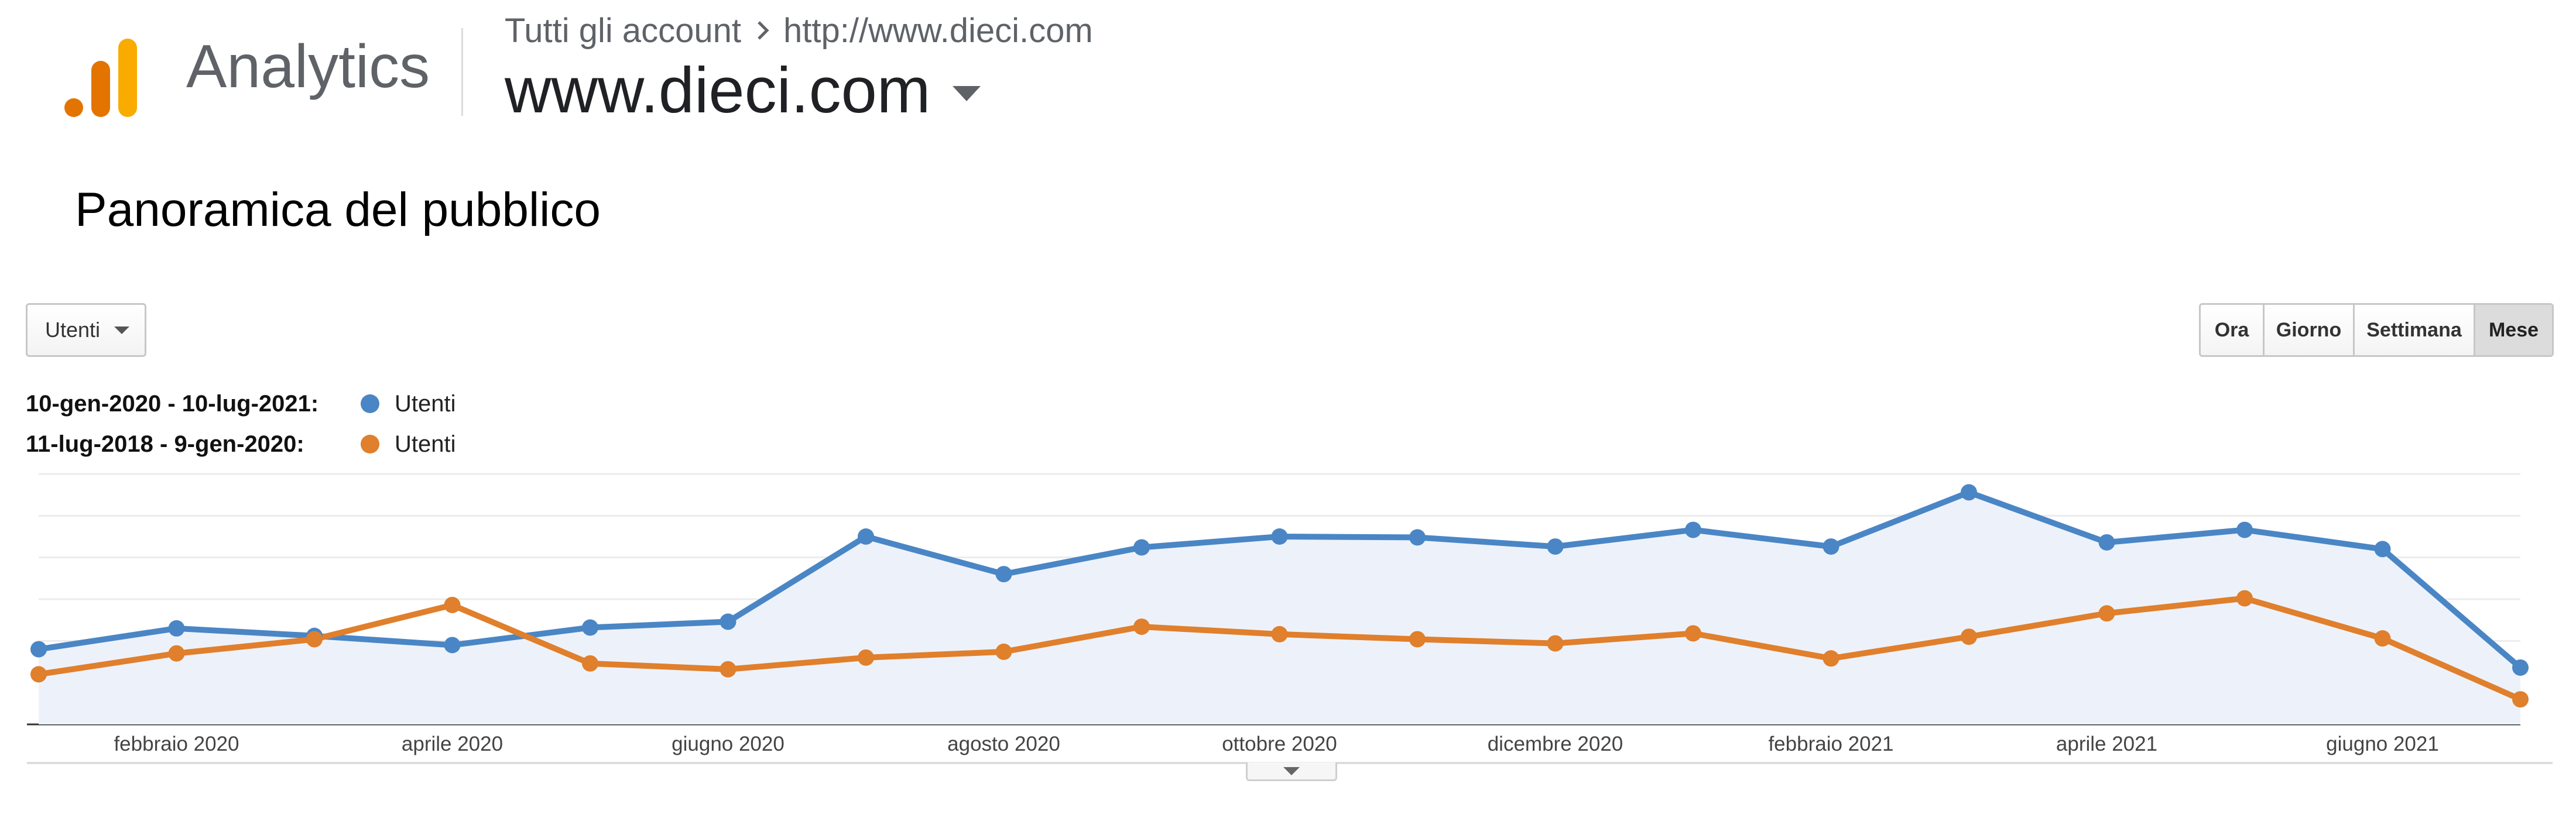 Image resolution: width=2576 pixels, height=818 pixels. I want to click on legend-swatch-previous, so click(370, 444).